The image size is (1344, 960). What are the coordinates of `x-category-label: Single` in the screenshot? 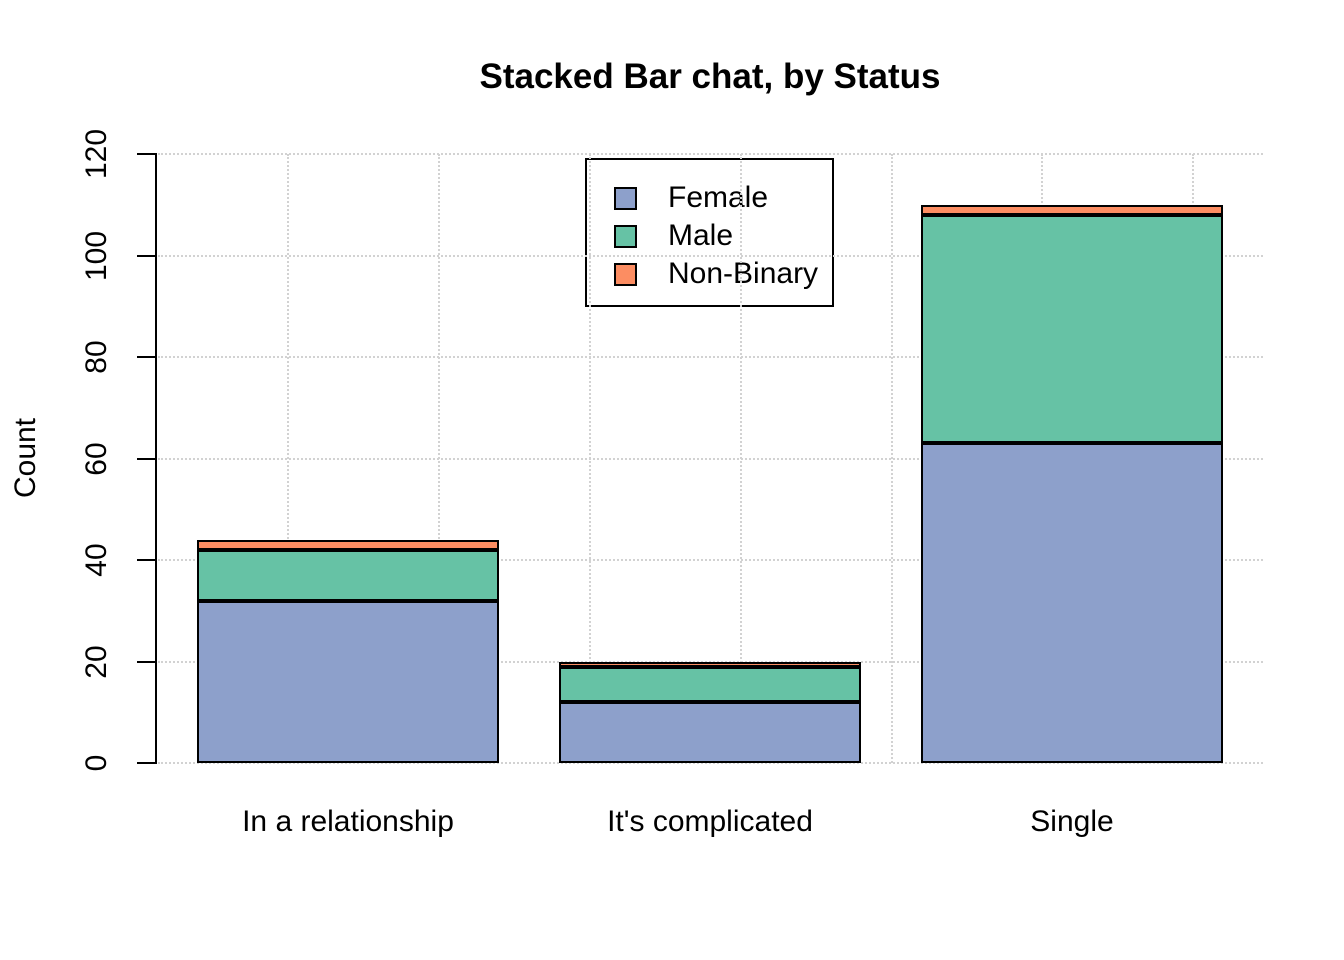 It's located at (1072, 821).